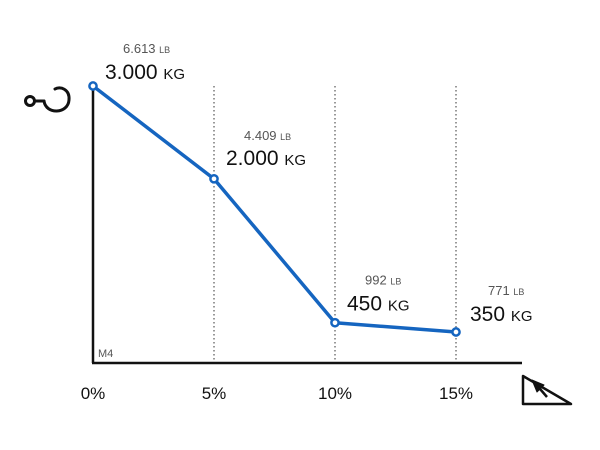 This screenshot has height=450, width=600. What do you see at coordinates (378, 304) in the screenshot?
I see `kg-label: 450 KG` at bounding box center [378, 304].